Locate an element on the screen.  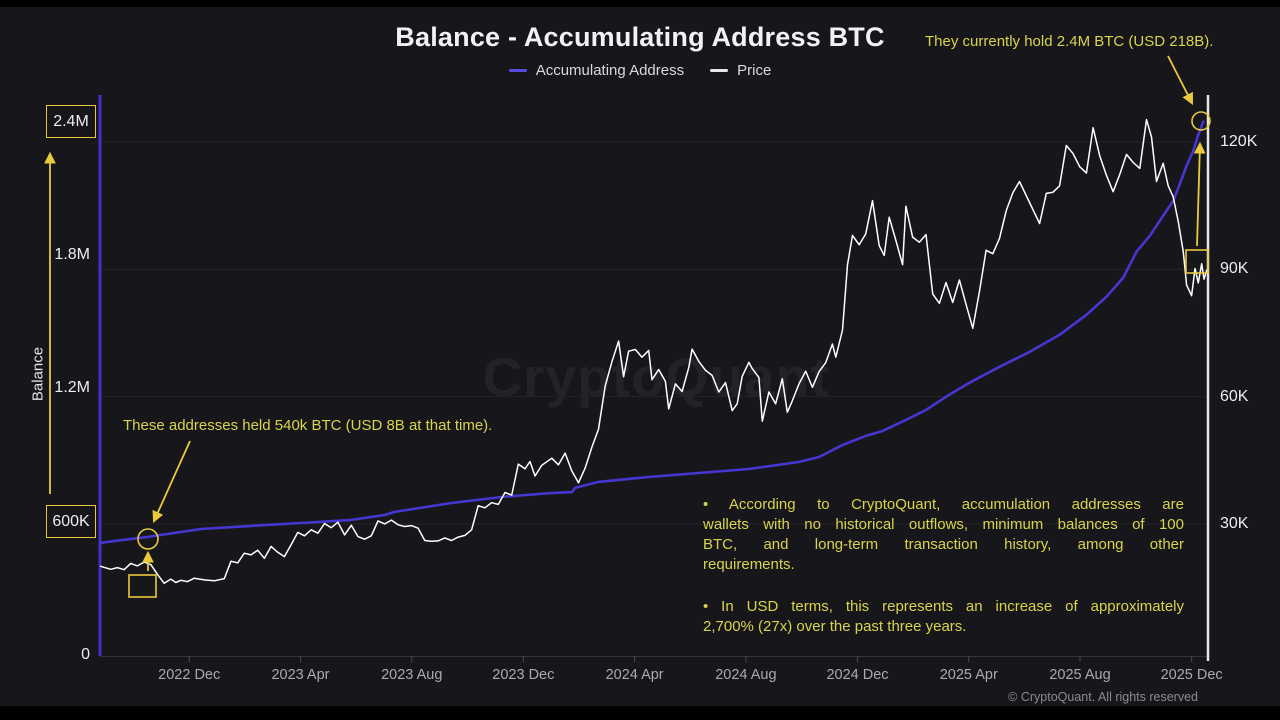
annotation-line: requirements. is located at coordinates (749, 564).